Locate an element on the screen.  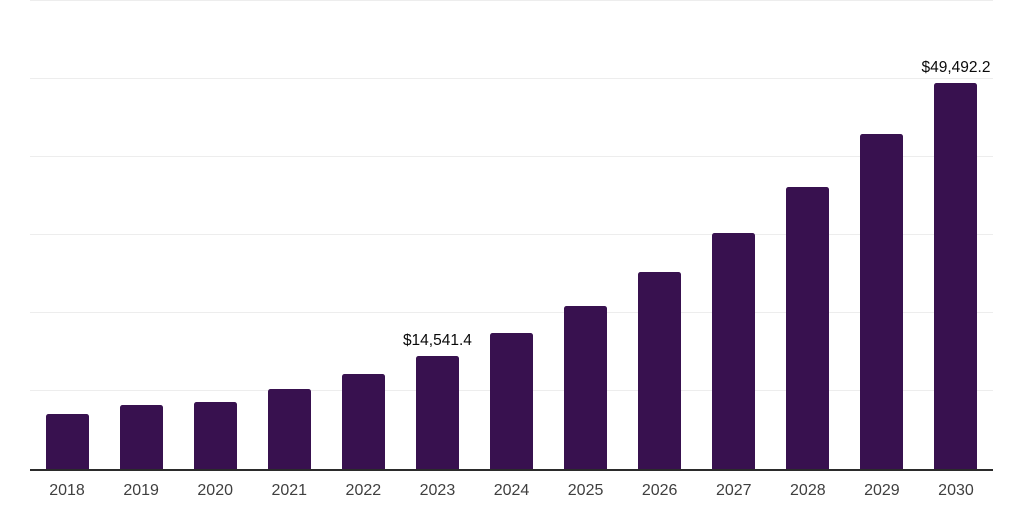
bar-slot-2019 is located at coordinates (141, 235).